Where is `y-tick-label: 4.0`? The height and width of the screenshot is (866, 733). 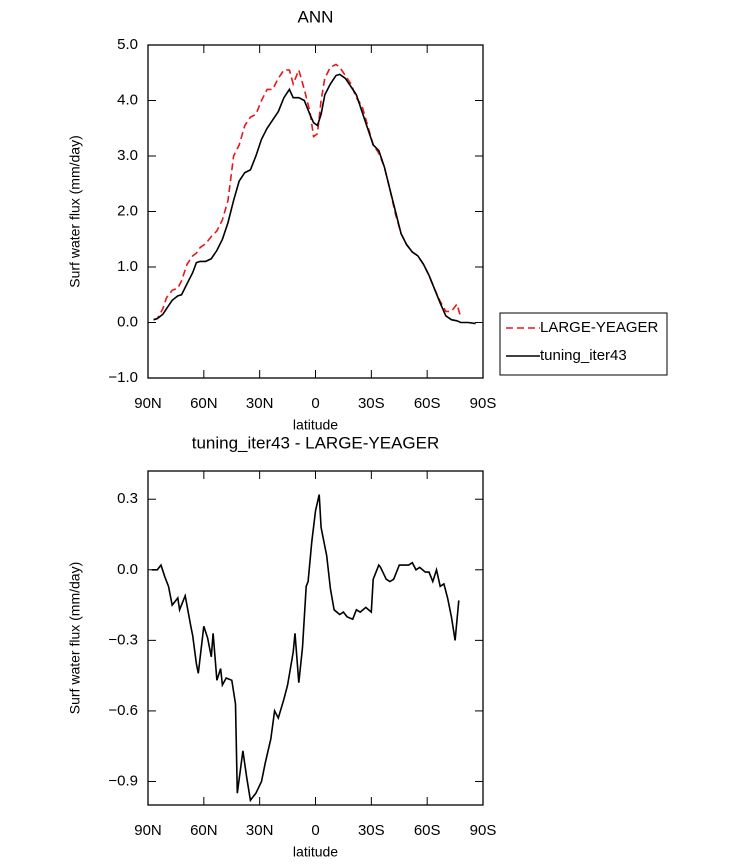 y-tick-label: 4.0 is located at coordinates (127, 99).